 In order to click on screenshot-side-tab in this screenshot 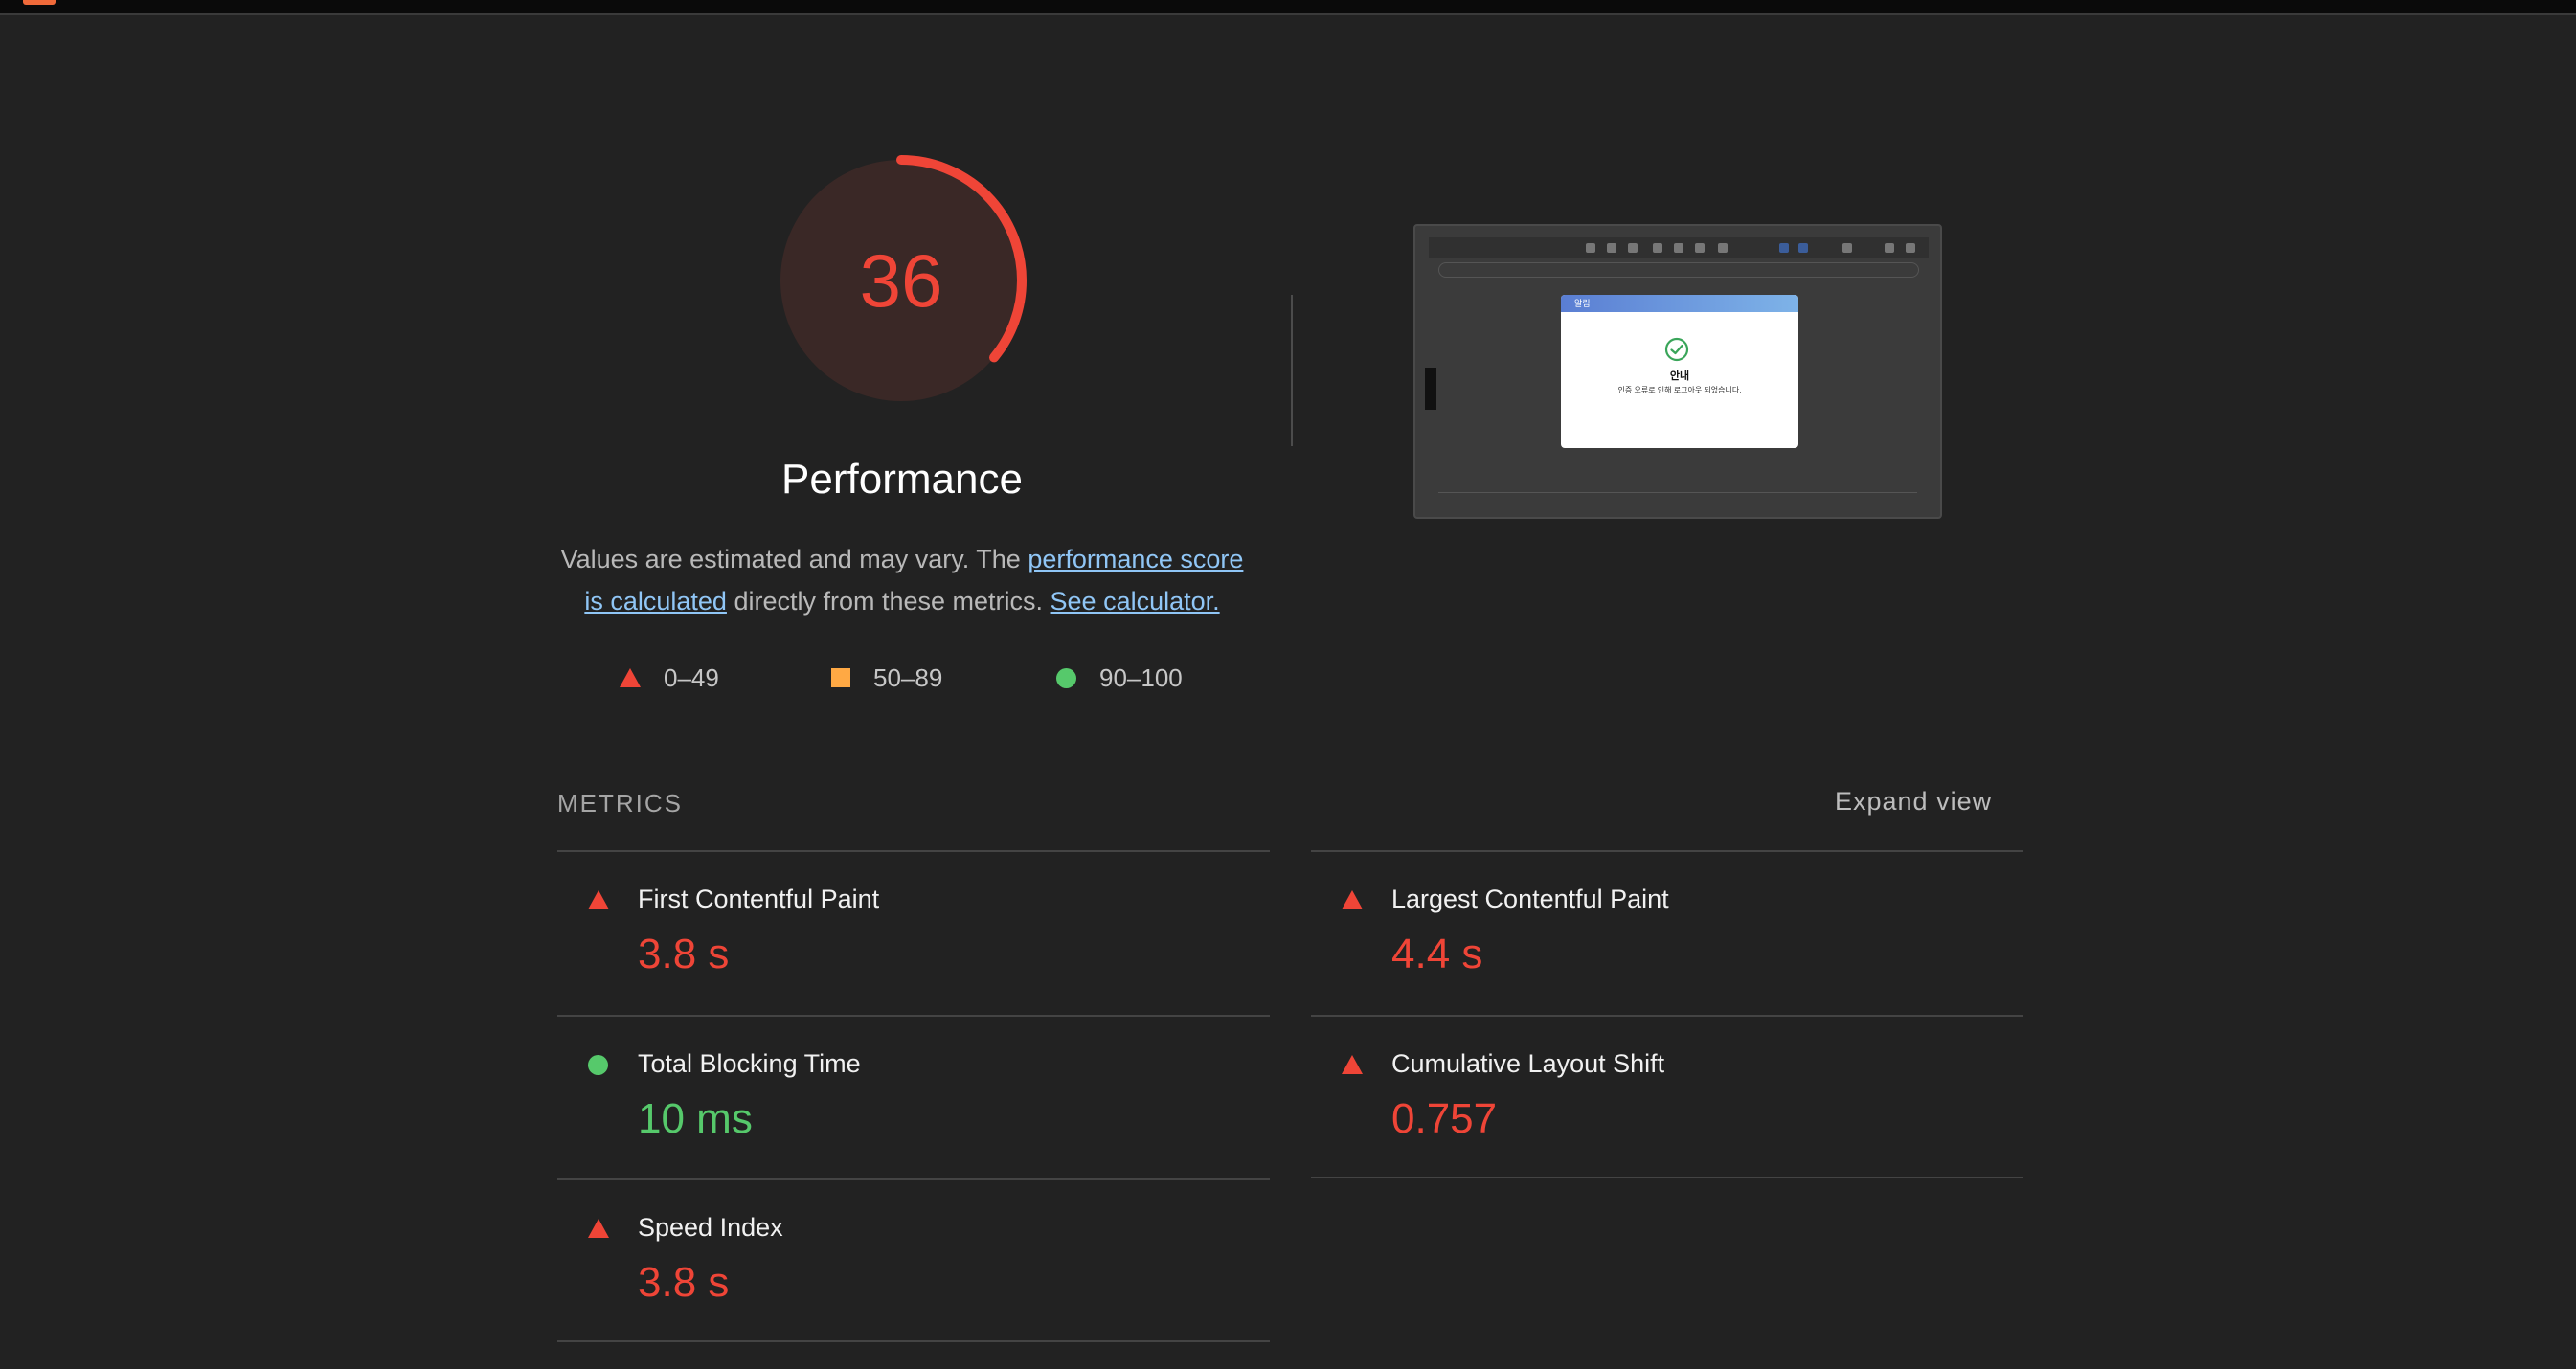, I will do `click(1430, 389)`.